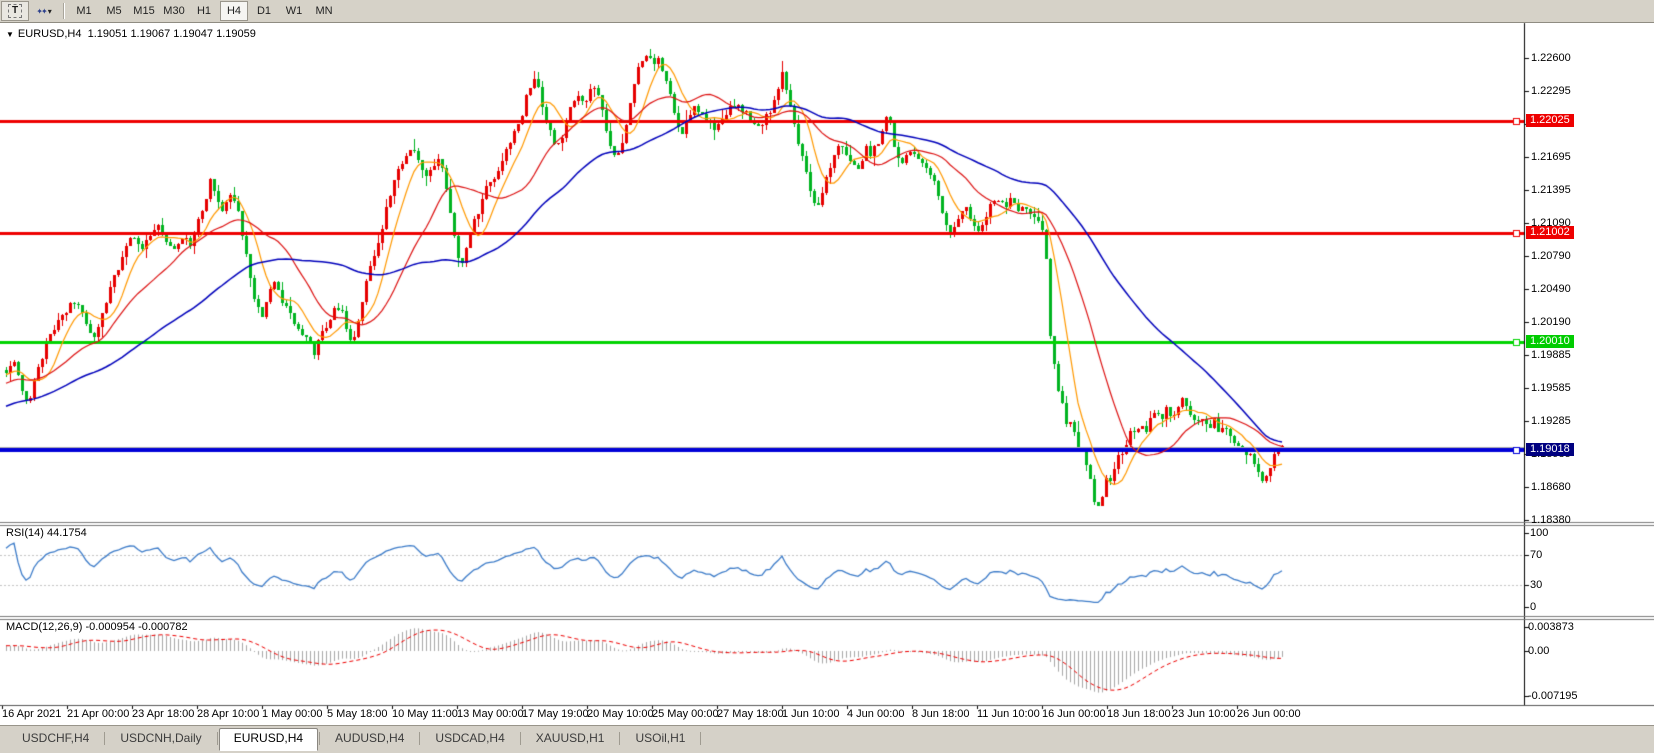 This screenshot has height=753, width=1654. I want to click on symbol-tab-usdcnh: USDCNH,Daily, so click(161, 738).